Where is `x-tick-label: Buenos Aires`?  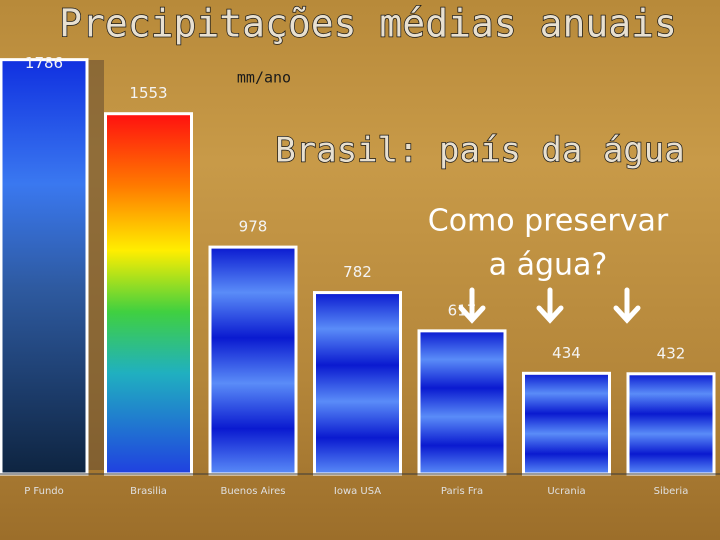 x-tick-label: Buenos Aires is located at coordinates (252, 491).